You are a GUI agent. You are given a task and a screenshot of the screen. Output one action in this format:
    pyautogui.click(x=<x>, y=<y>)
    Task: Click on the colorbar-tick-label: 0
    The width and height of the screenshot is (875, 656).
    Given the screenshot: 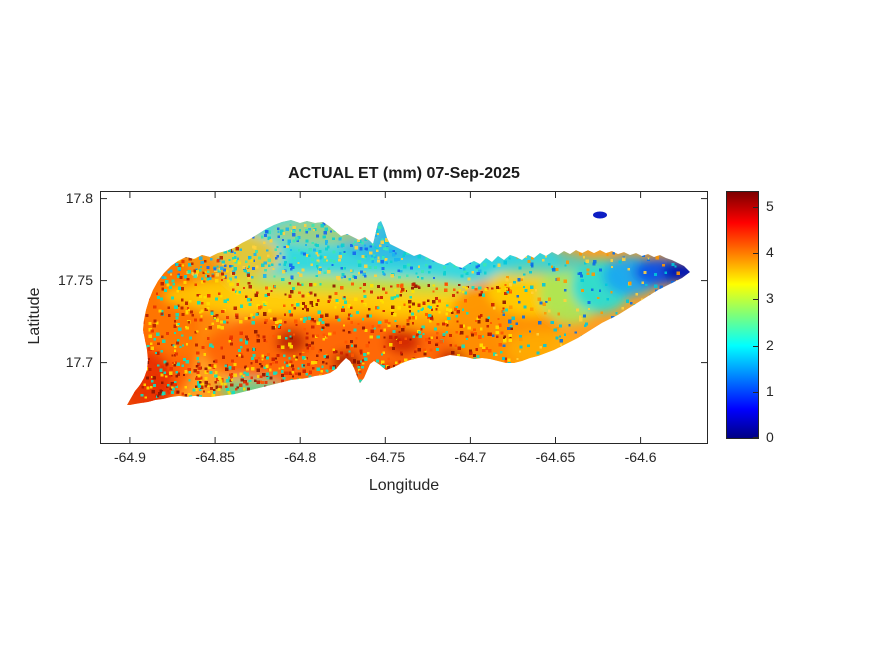 What is the action you would take?
    pyautogui.click(x=770, y=437)
    